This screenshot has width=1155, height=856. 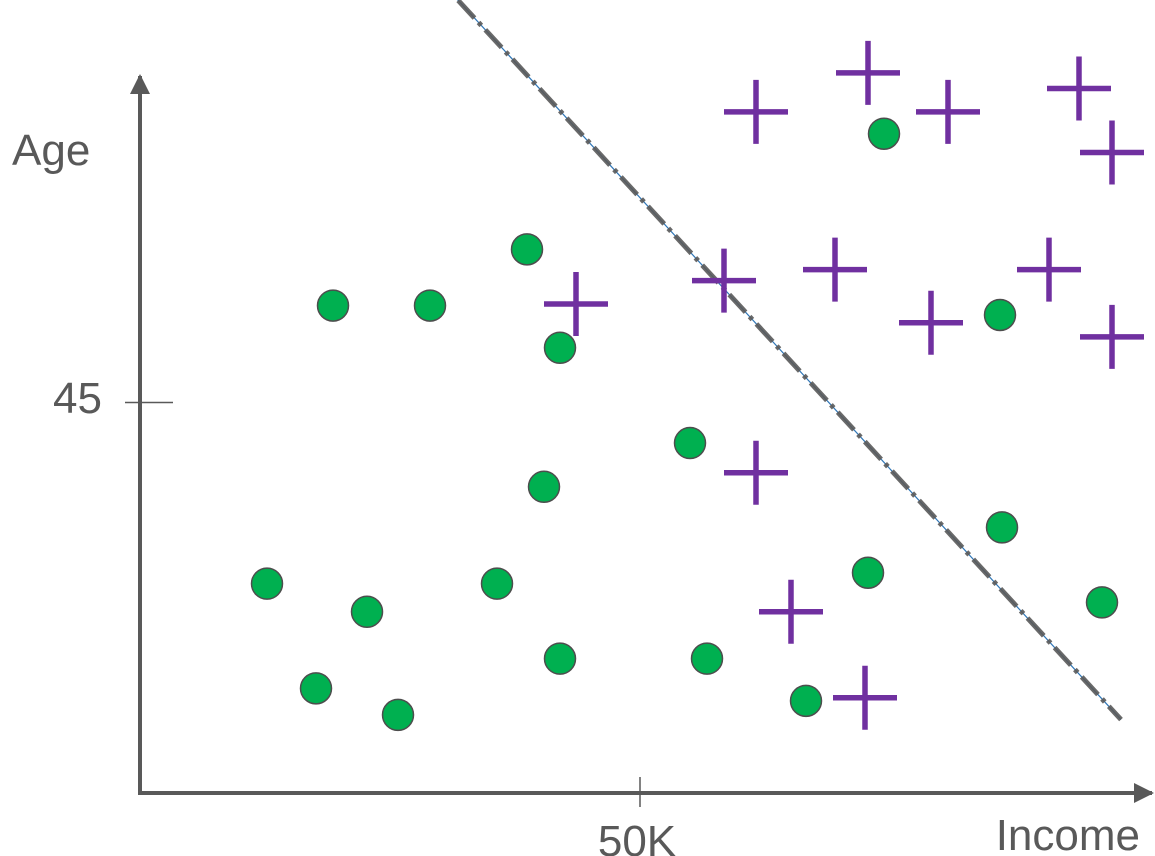 What do you see at coordinates (637, 836) in the screenshot?
I see `x-tick-label: 50K` at bounding box center [637, 836].